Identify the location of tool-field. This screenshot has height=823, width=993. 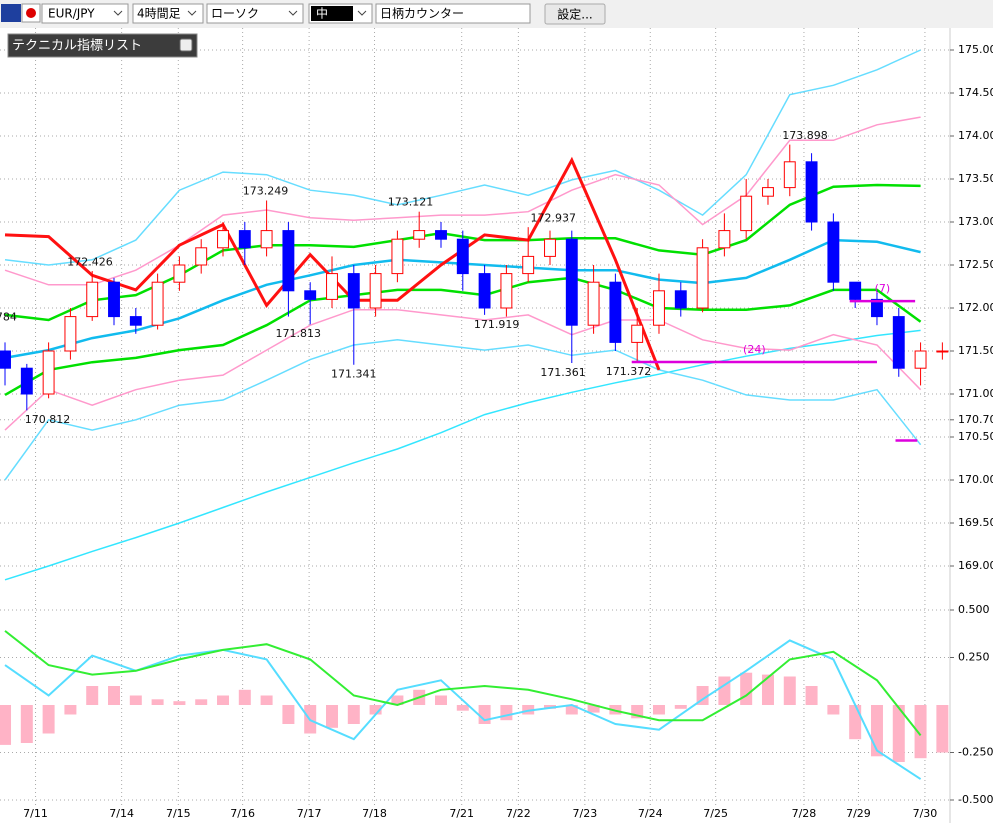
(453, 13).